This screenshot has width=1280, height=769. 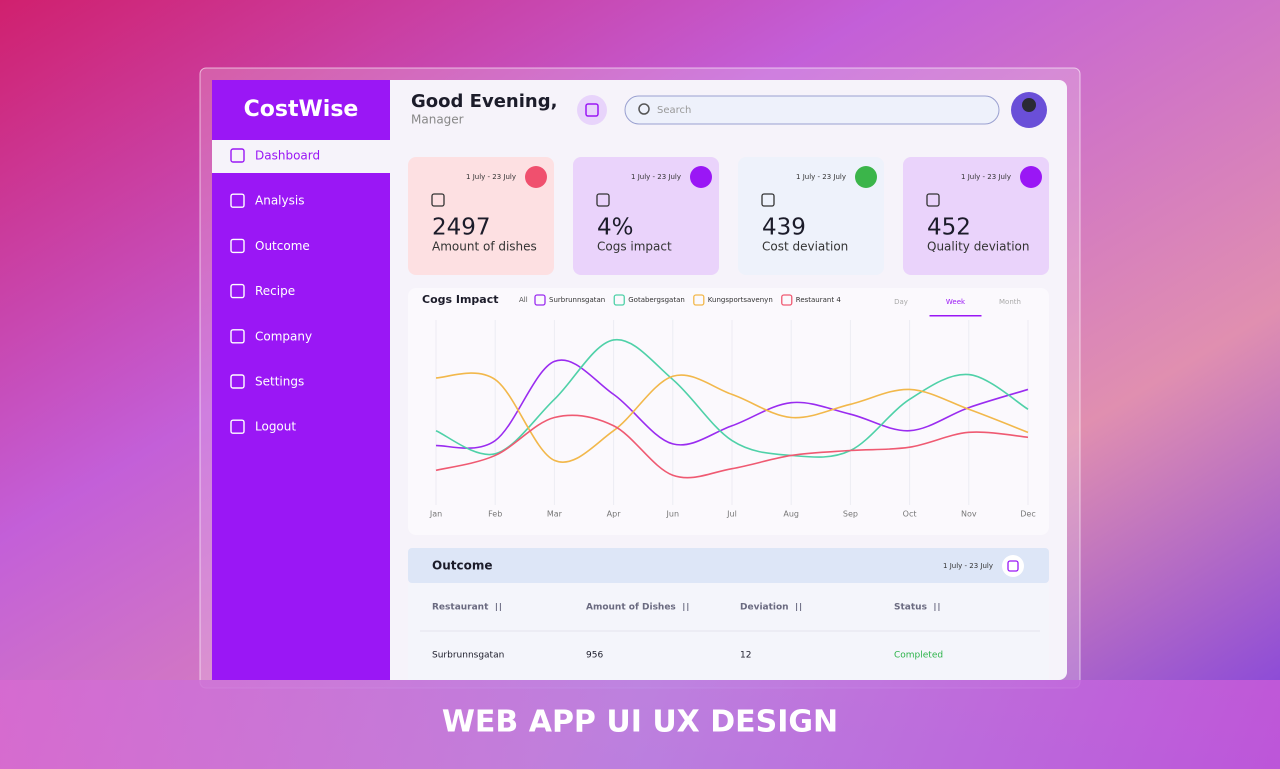 I want to click on x-tick-label: Feb, so click(x=495, y=514).